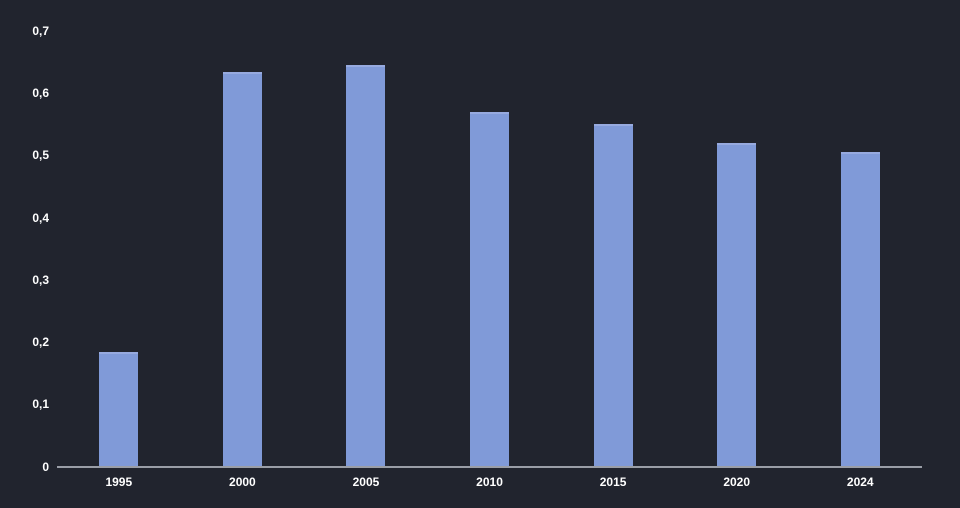 Image resolution: width=960 pixels, height=508 pixels. I want to click on y-tick-label: 0,3, so click(40, 279).